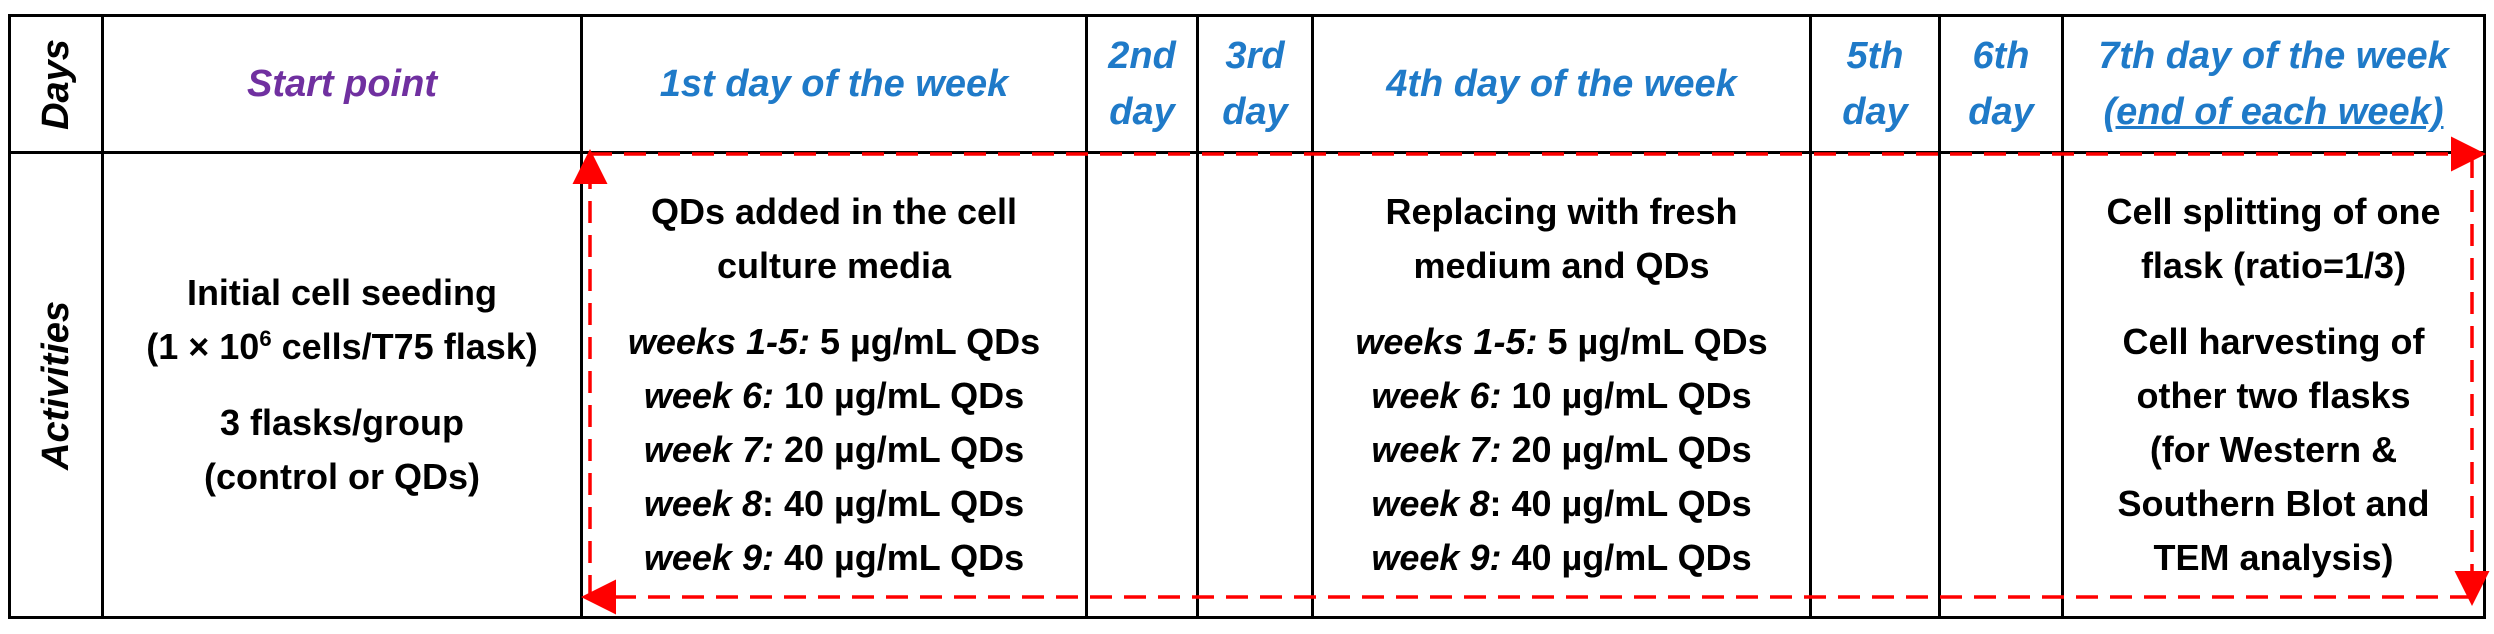 Image resolution: width=2494 pixels, height=634 pixels. What do you see at coordinates (1255, 84) in the screenshot?
I see `header-day-3: 3rd day` at bounding box center [1255, 84].